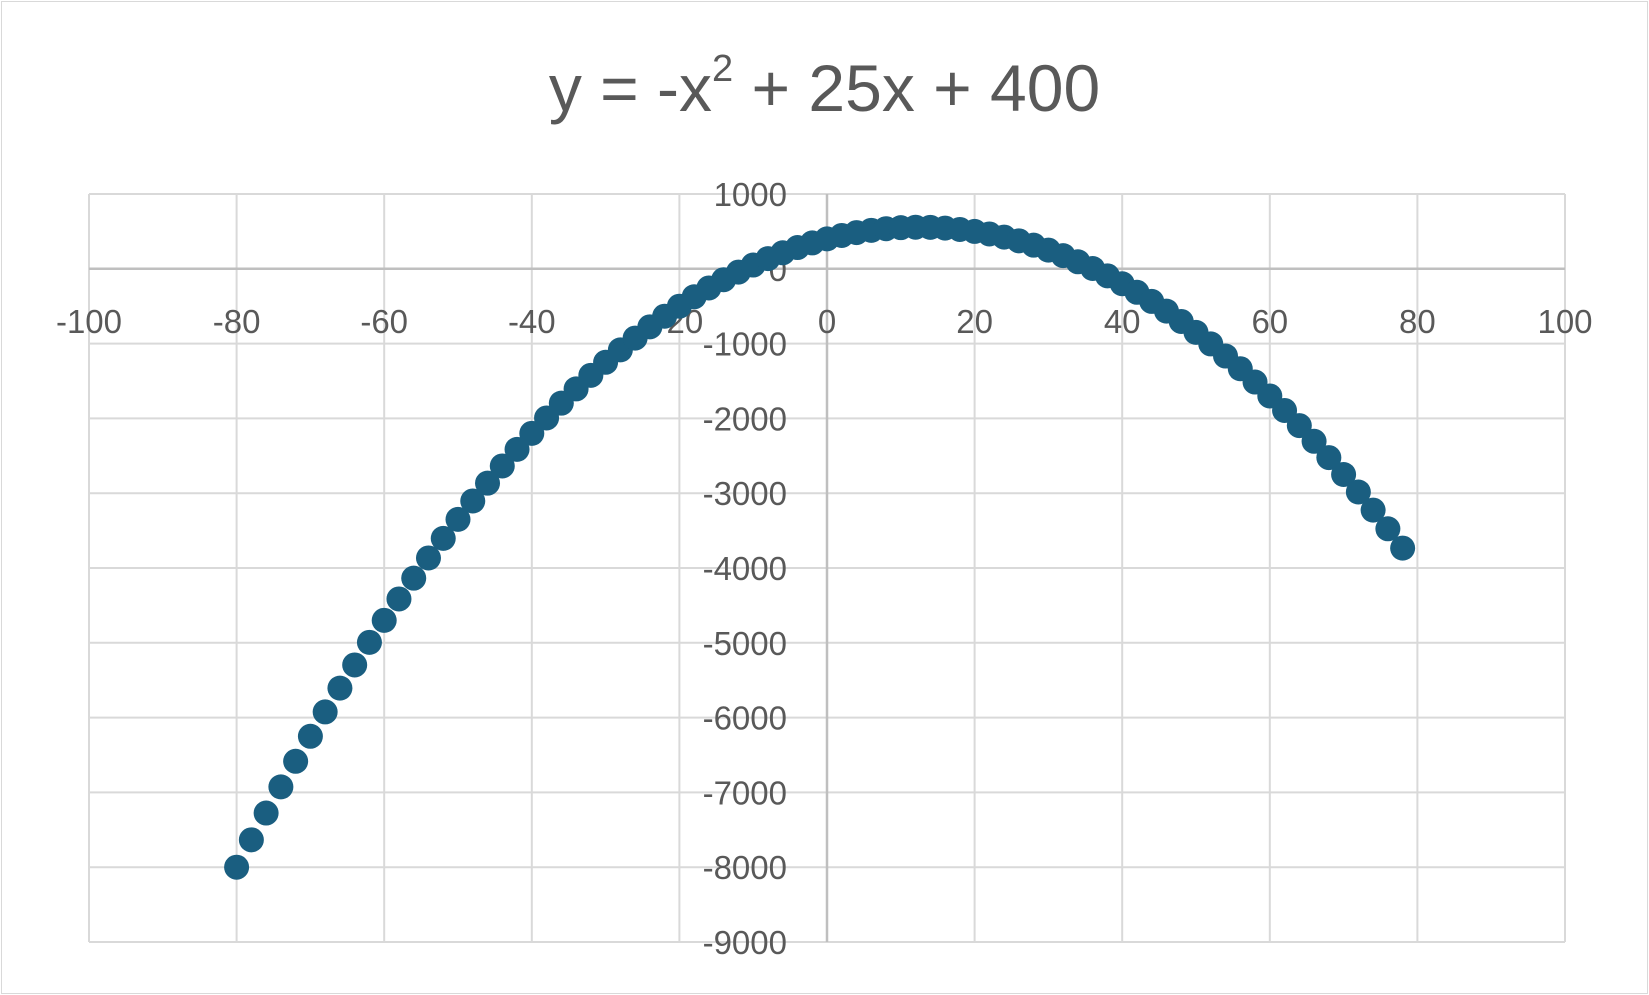 This screenshot has height=995, width=1649. Describe the element at coordinates (745, 493) in the screenshot. I see `y-tick-label: -3000` at that location.